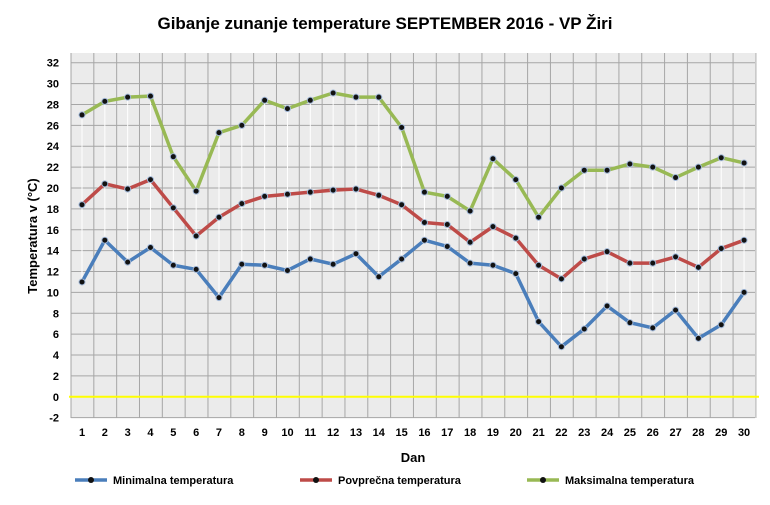 The image size is (770, 505). I want to click on x-tick-label: 27, so click(675, 433).